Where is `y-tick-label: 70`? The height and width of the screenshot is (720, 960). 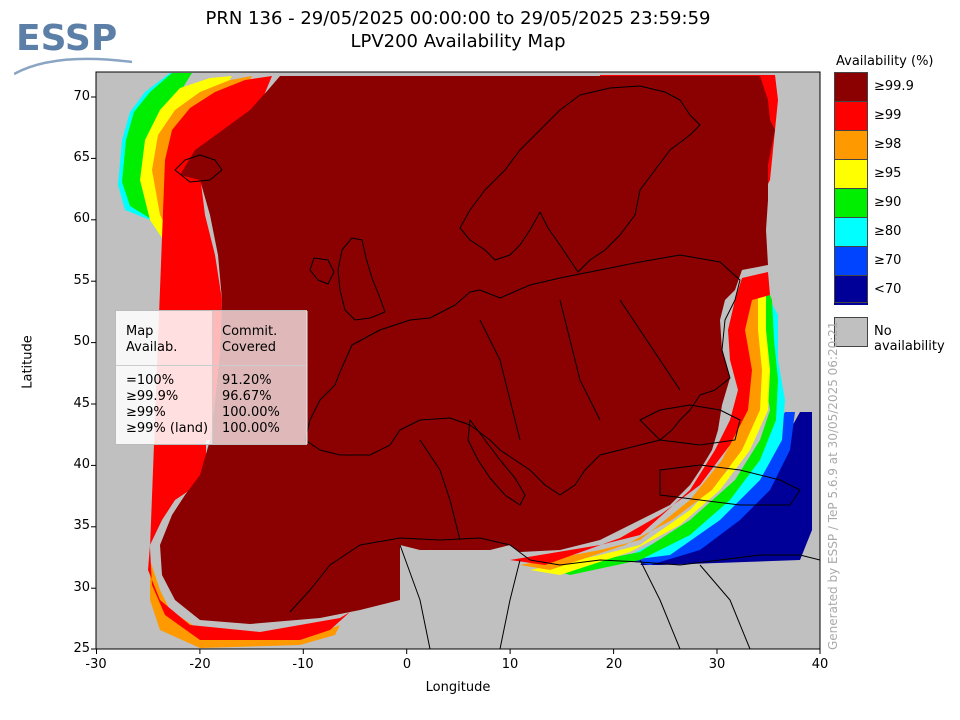
y-tick-label: 70 is located at coordinates (81, 96).